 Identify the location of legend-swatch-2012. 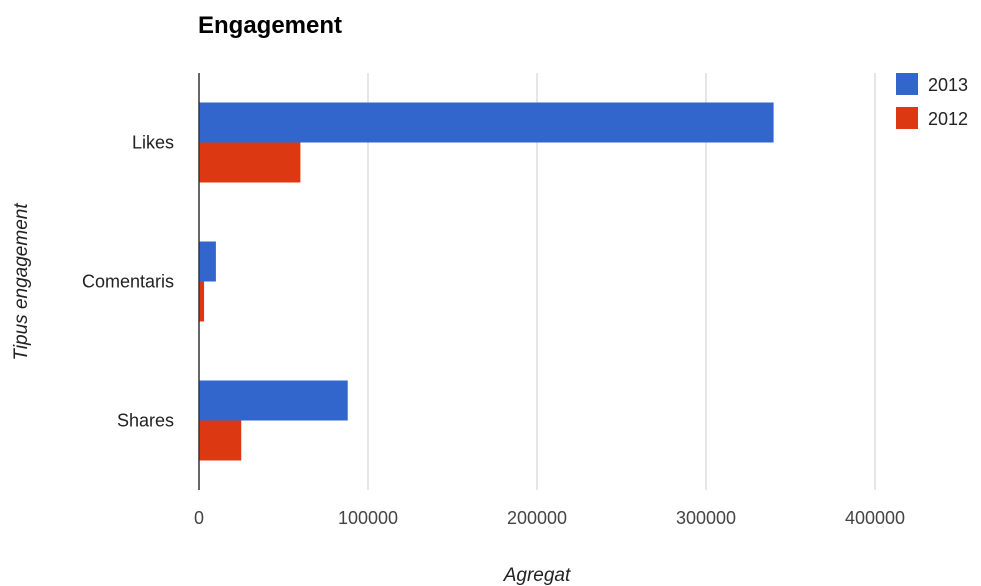
(907, 118).